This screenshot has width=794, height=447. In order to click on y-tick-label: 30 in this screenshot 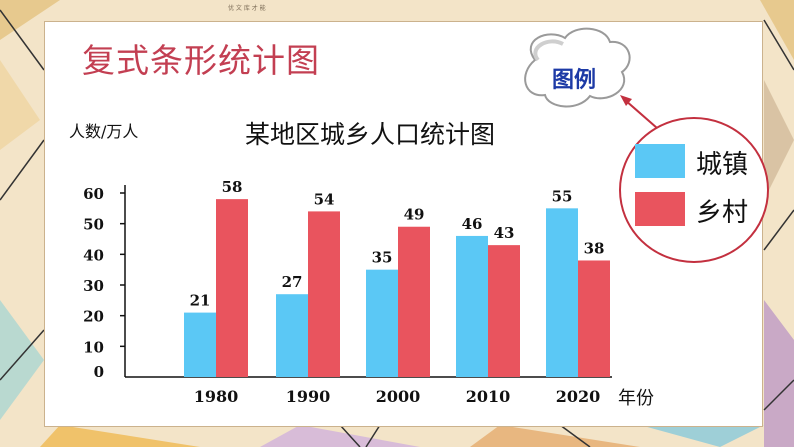, I will do `click(93, 286)`.